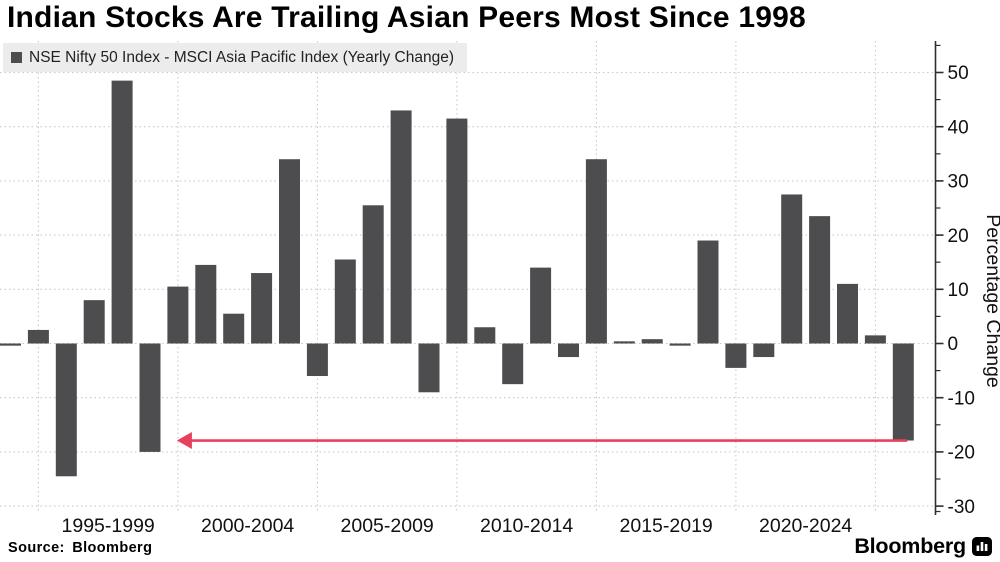  Describe the element at coordinates (958, 182) in the screenshot. I see `y-tick-label-30: 30` at that location.